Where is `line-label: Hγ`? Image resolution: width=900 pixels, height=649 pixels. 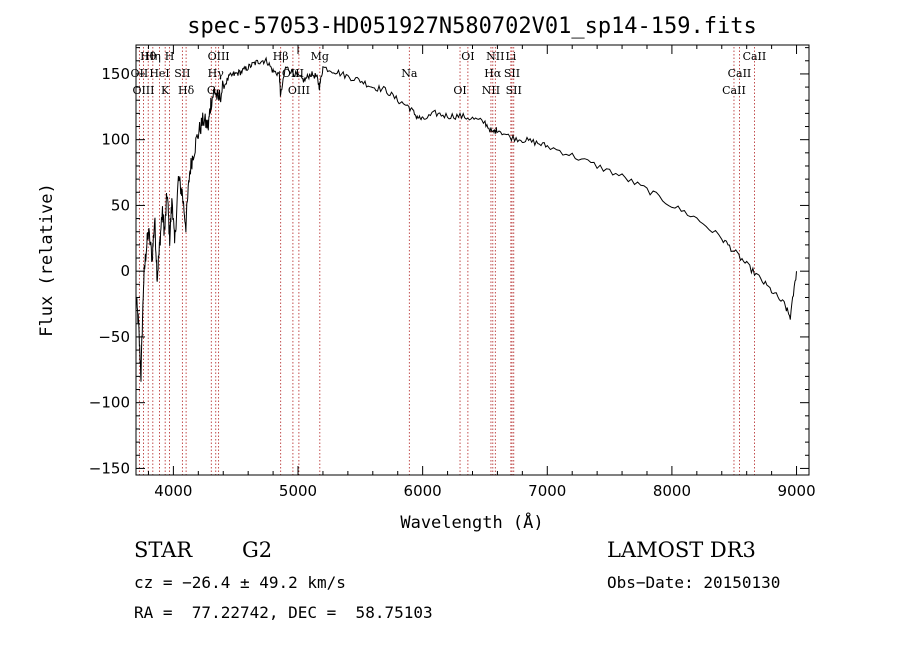
line-label: Hγ is located at coordinates (216, 73).